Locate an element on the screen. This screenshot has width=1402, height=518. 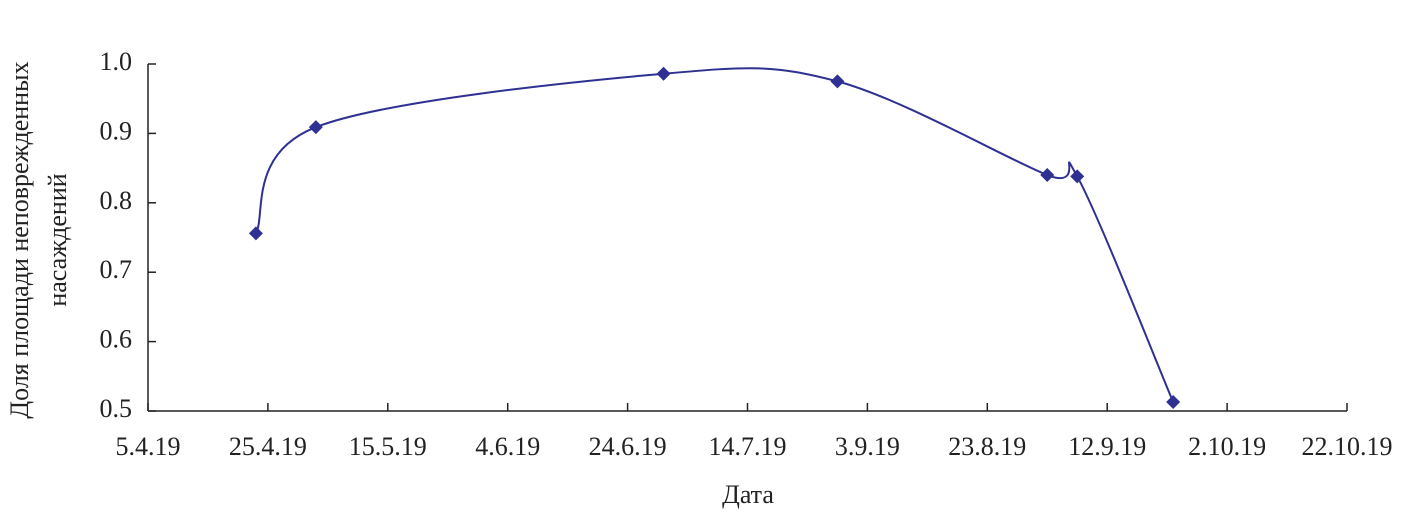
y-tick-label: 0.8 is located at coordinates (116, 200).